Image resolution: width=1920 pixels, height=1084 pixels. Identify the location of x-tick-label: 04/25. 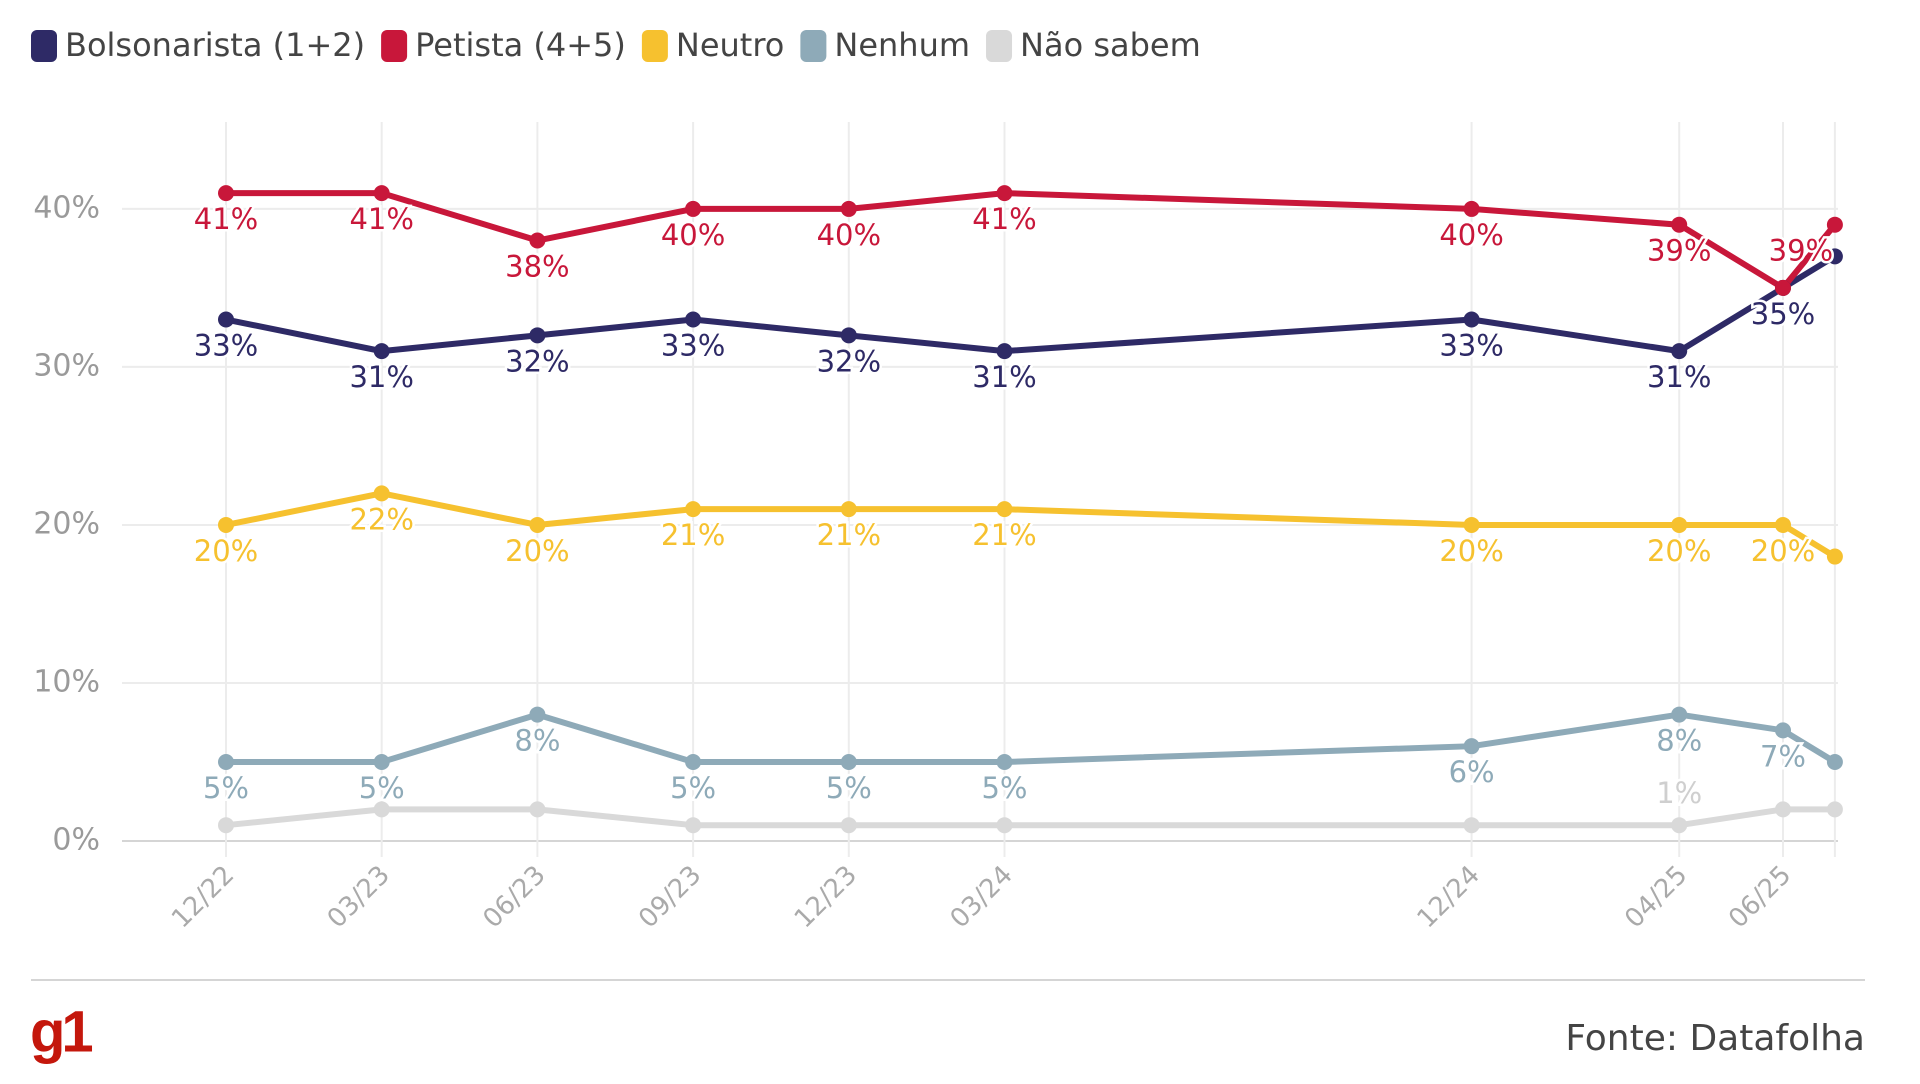
(1656, 897).